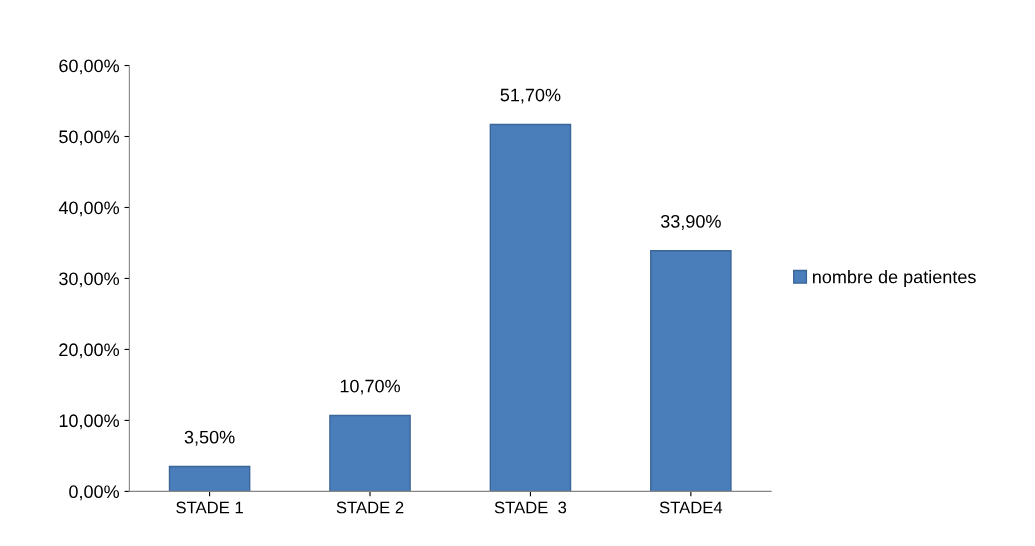 This screenshot has width=1035, height=546. Describe the element at coordinates (530, 507) in the screenshot. I see `x-tick-label: STADE 3` at that location.